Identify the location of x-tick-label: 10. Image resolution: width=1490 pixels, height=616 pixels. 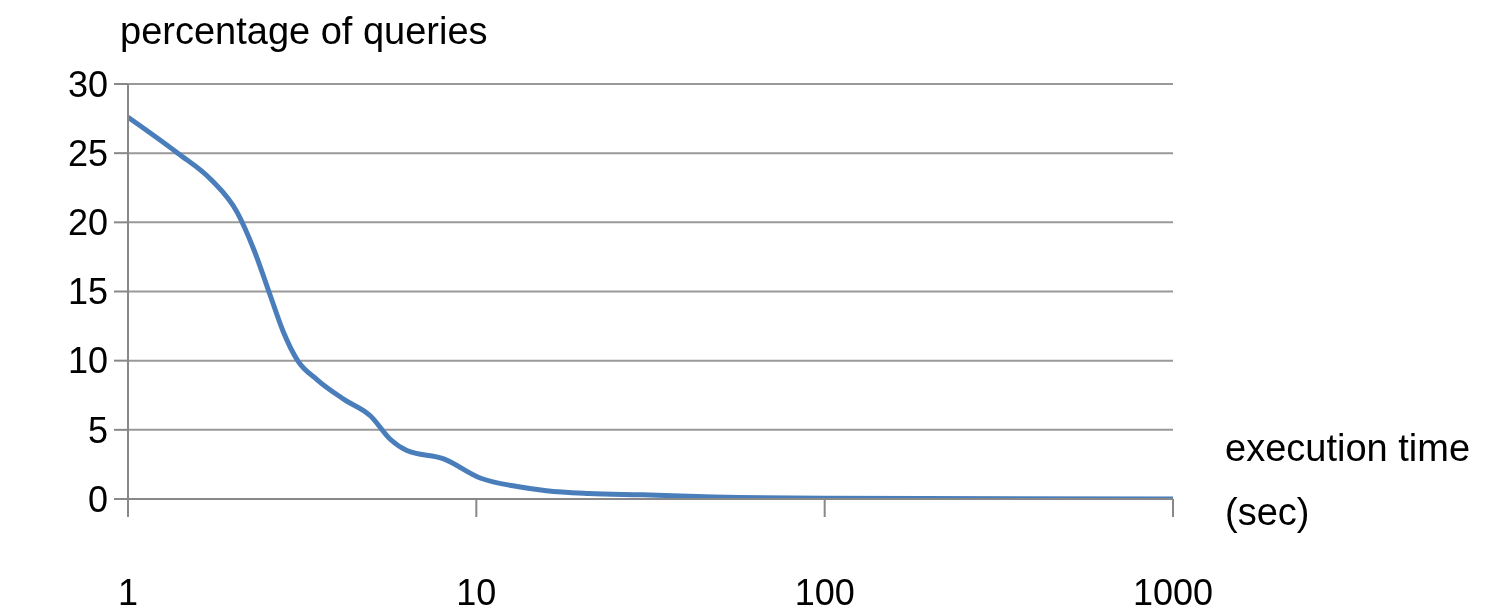
(476, 592).